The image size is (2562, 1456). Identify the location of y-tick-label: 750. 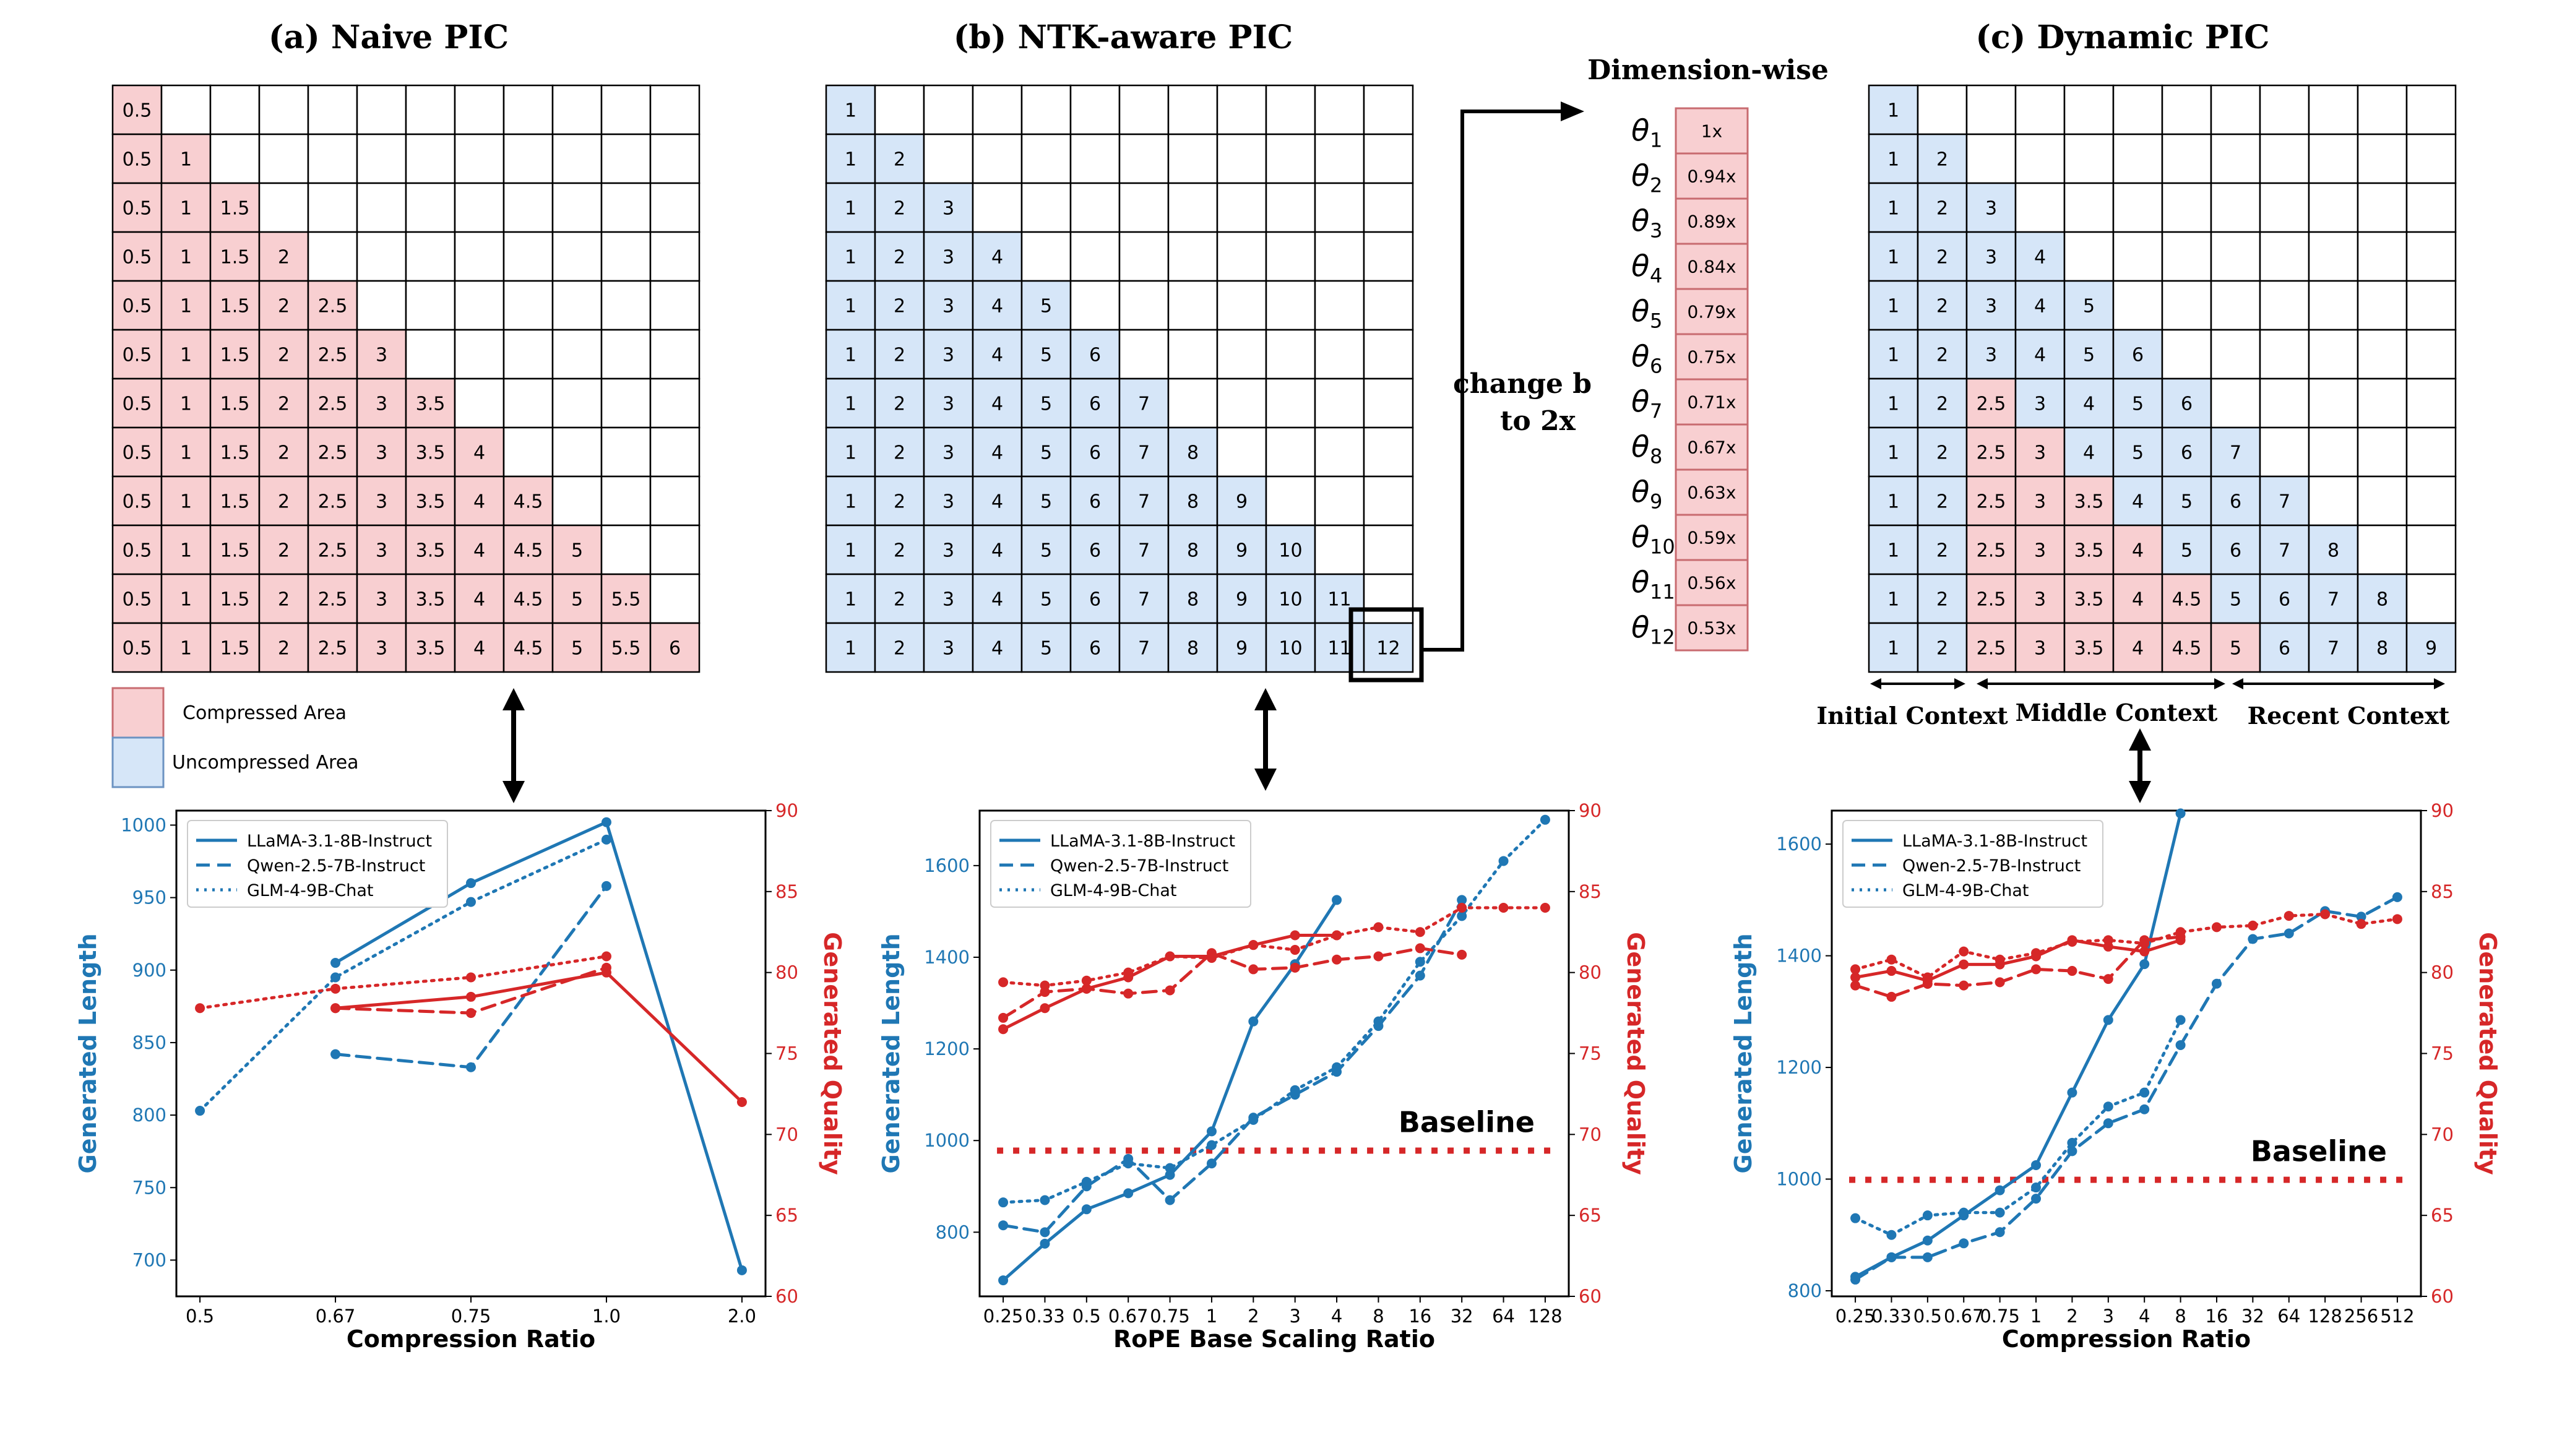
(149, 1187).